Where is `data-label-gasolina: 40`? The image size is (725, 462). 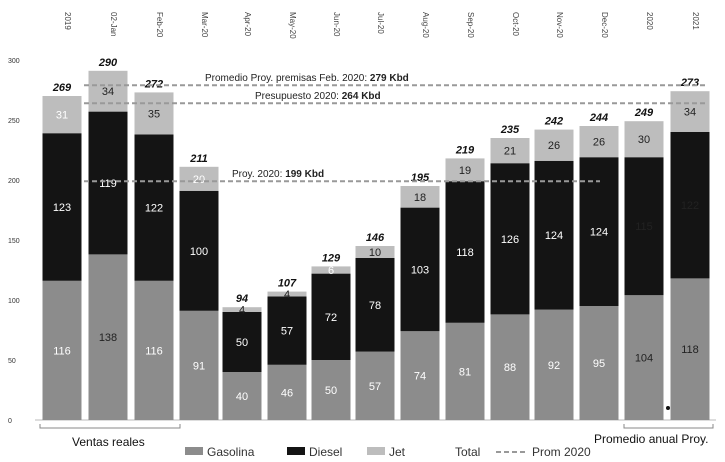
data-label-gasolina: 40 is located at coordinates (242, 397).